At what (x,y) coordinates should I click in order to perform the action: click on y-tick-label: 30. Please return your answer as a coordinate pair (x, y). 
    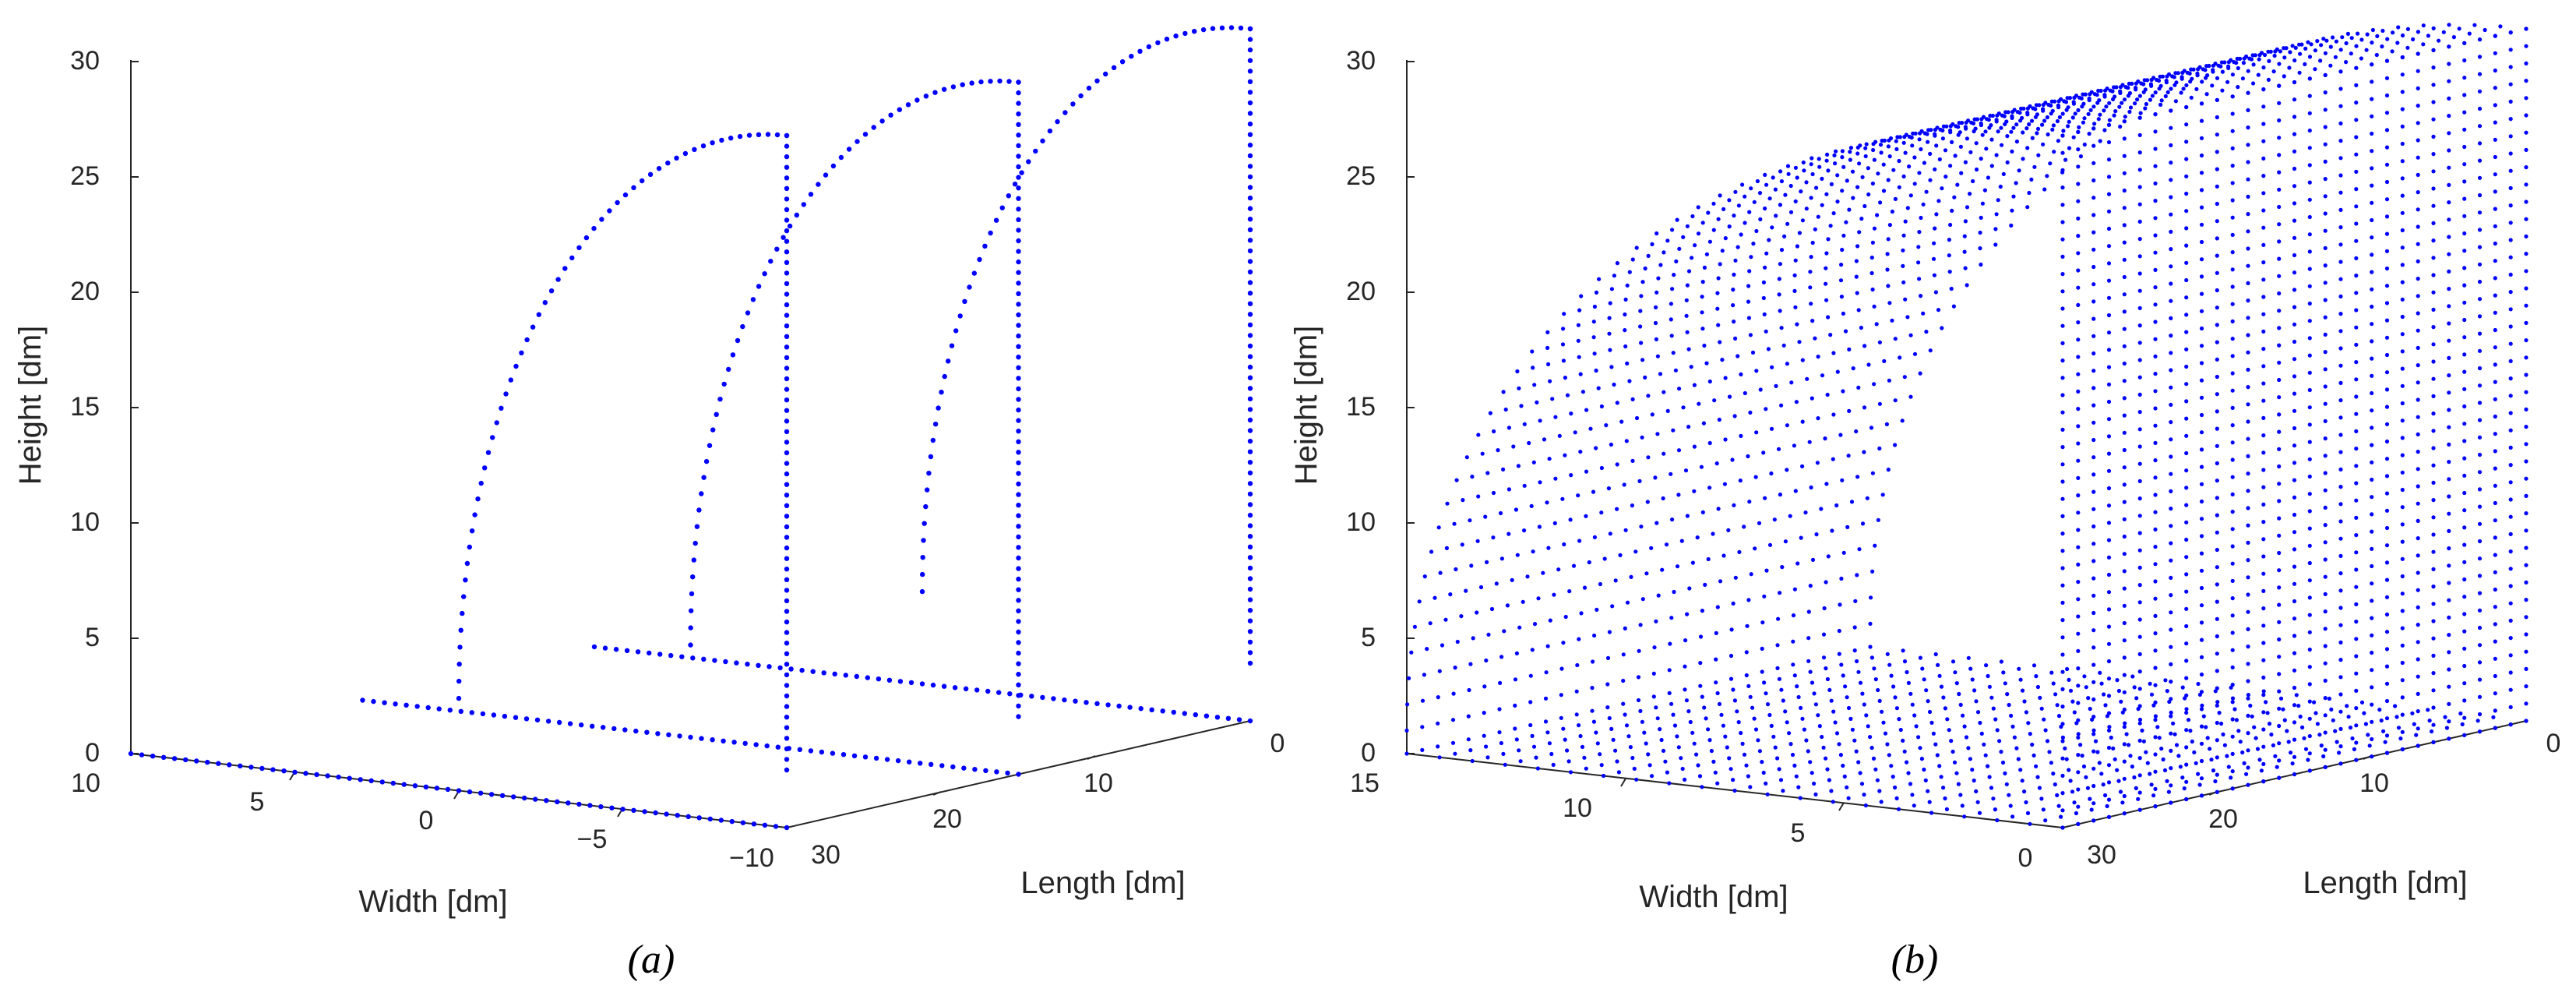
    Looking at the image, I should click on (826, 855).